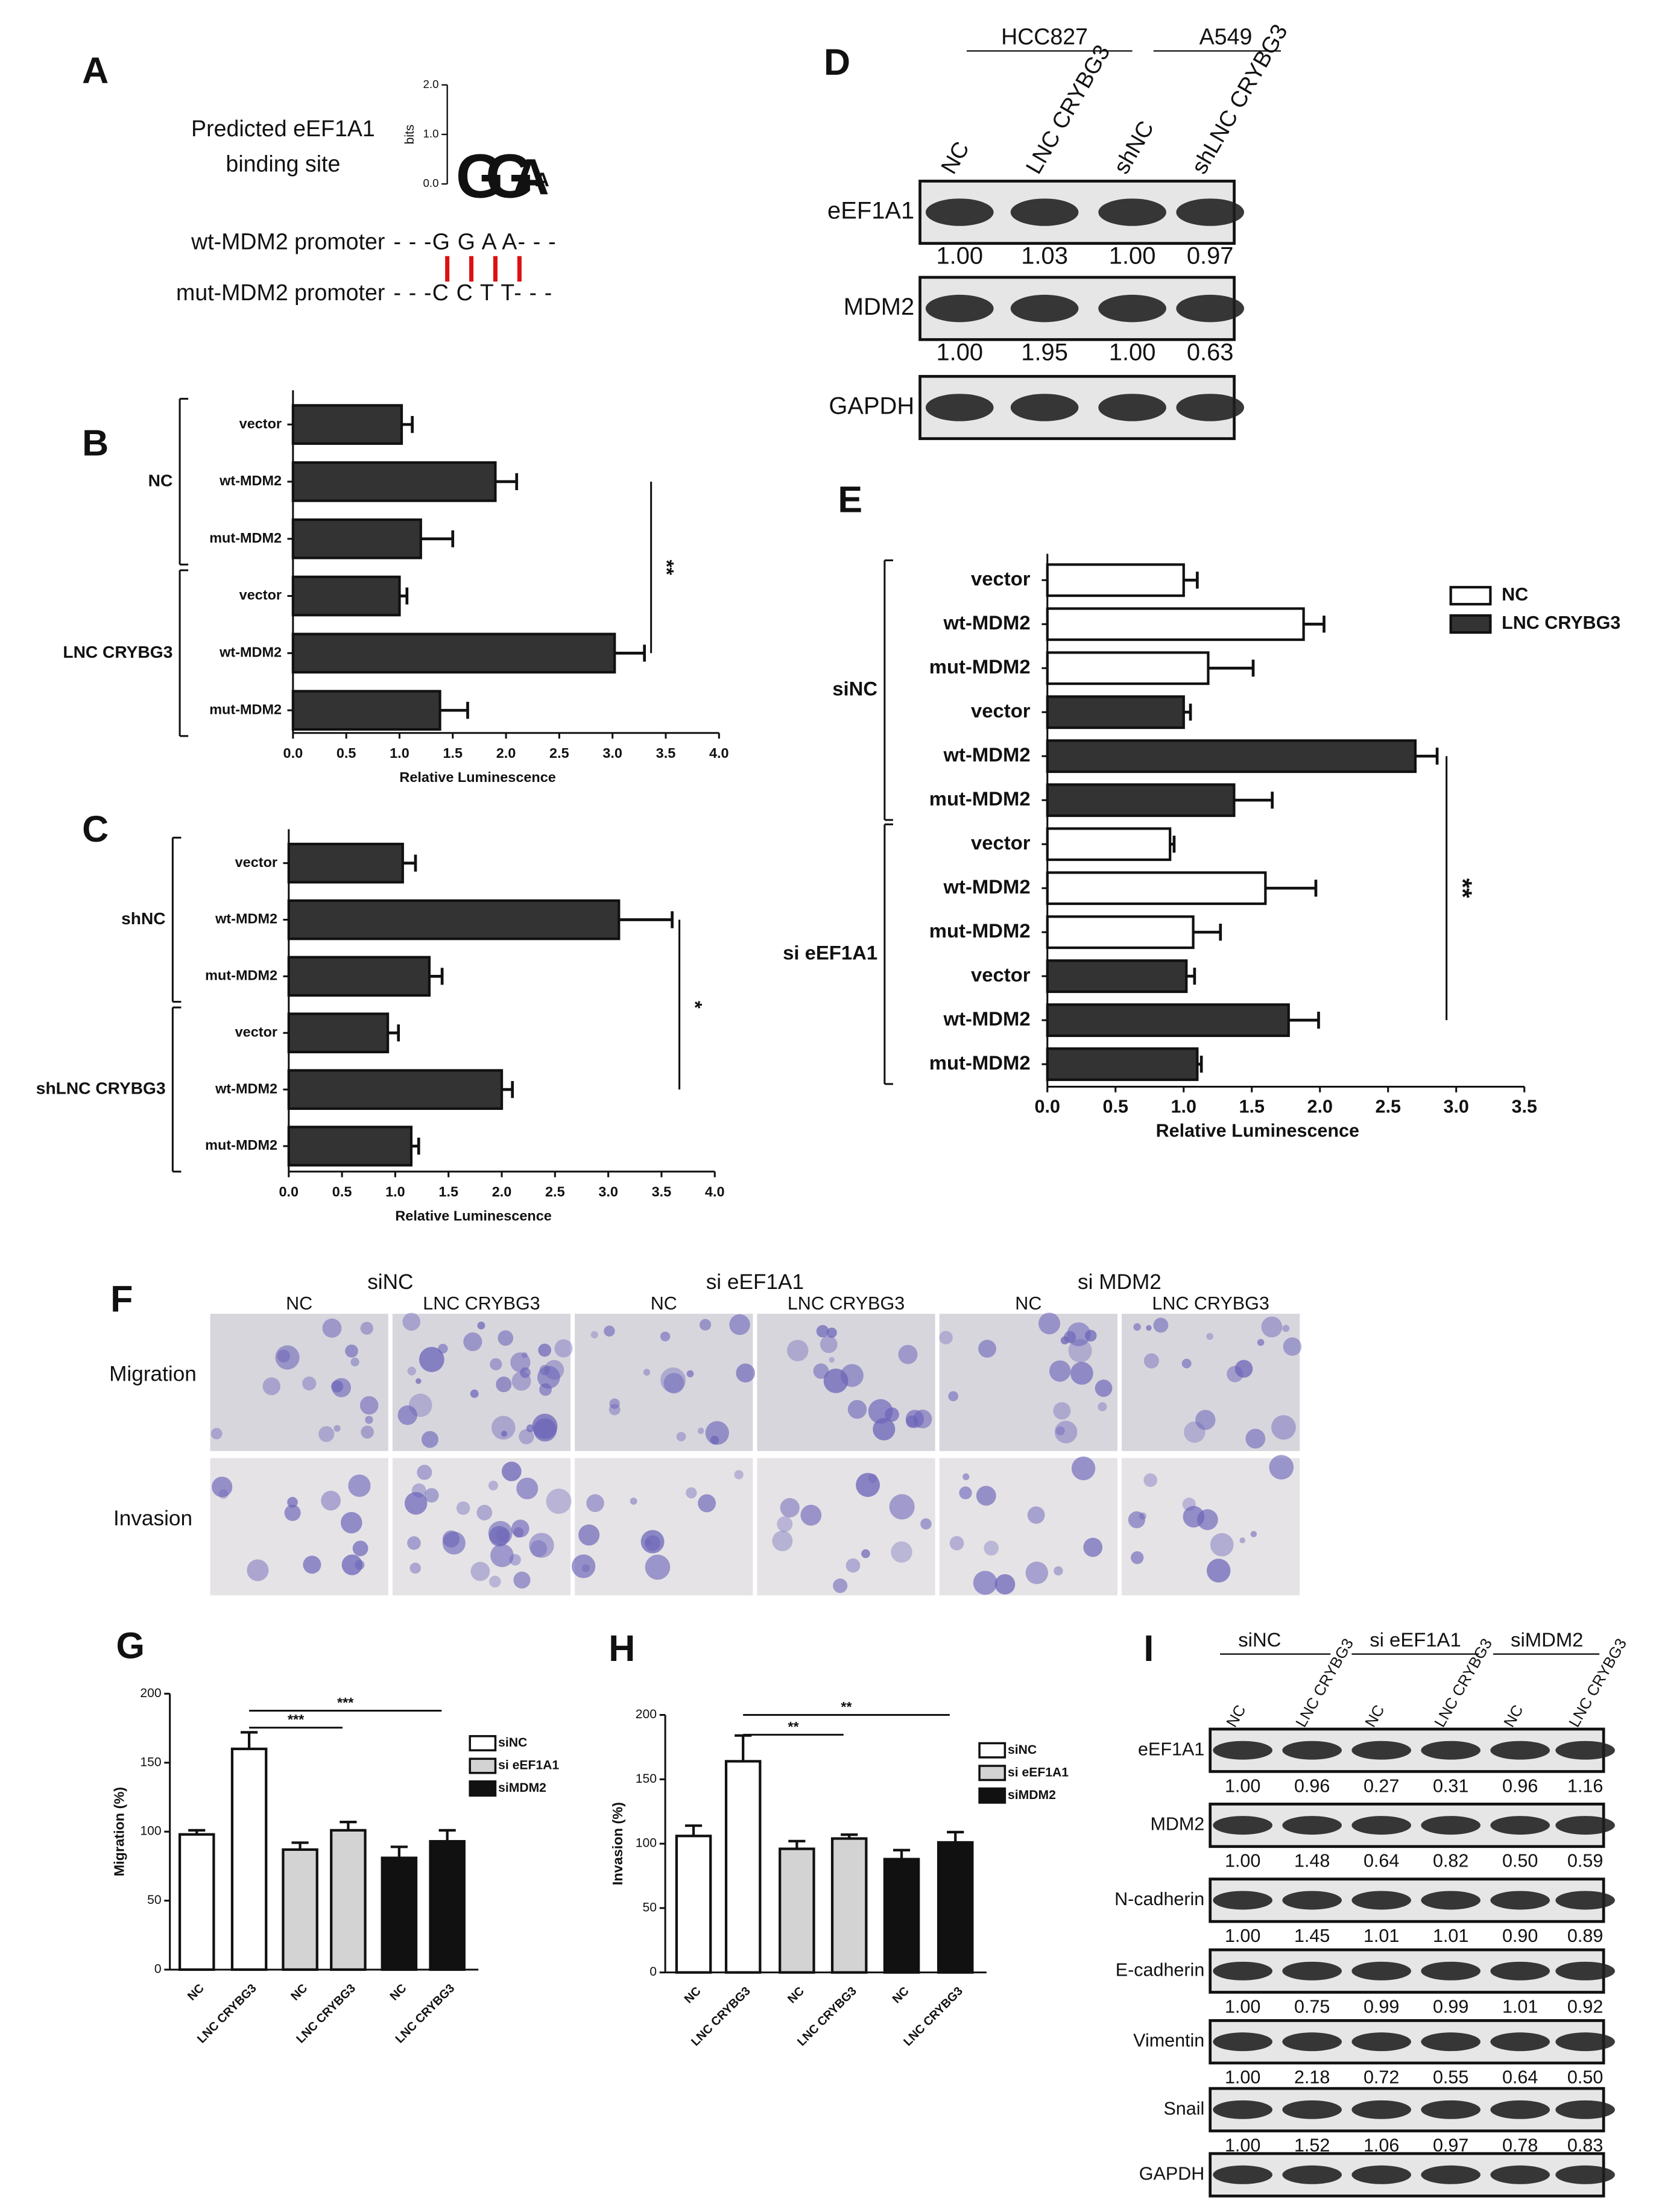 This screenshot has width=1656, height=2212. What do you see at coordinates (346, 753) in the screenshot?
I see `x-tick-label: 0.5` at bounding box center [346, 753].